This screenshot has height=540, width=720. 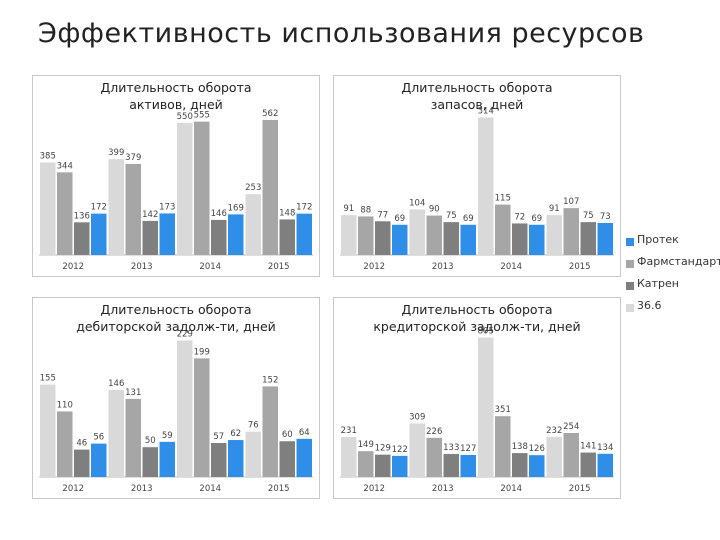 I want to click on data-label: 152, so click(x=270, y=380).